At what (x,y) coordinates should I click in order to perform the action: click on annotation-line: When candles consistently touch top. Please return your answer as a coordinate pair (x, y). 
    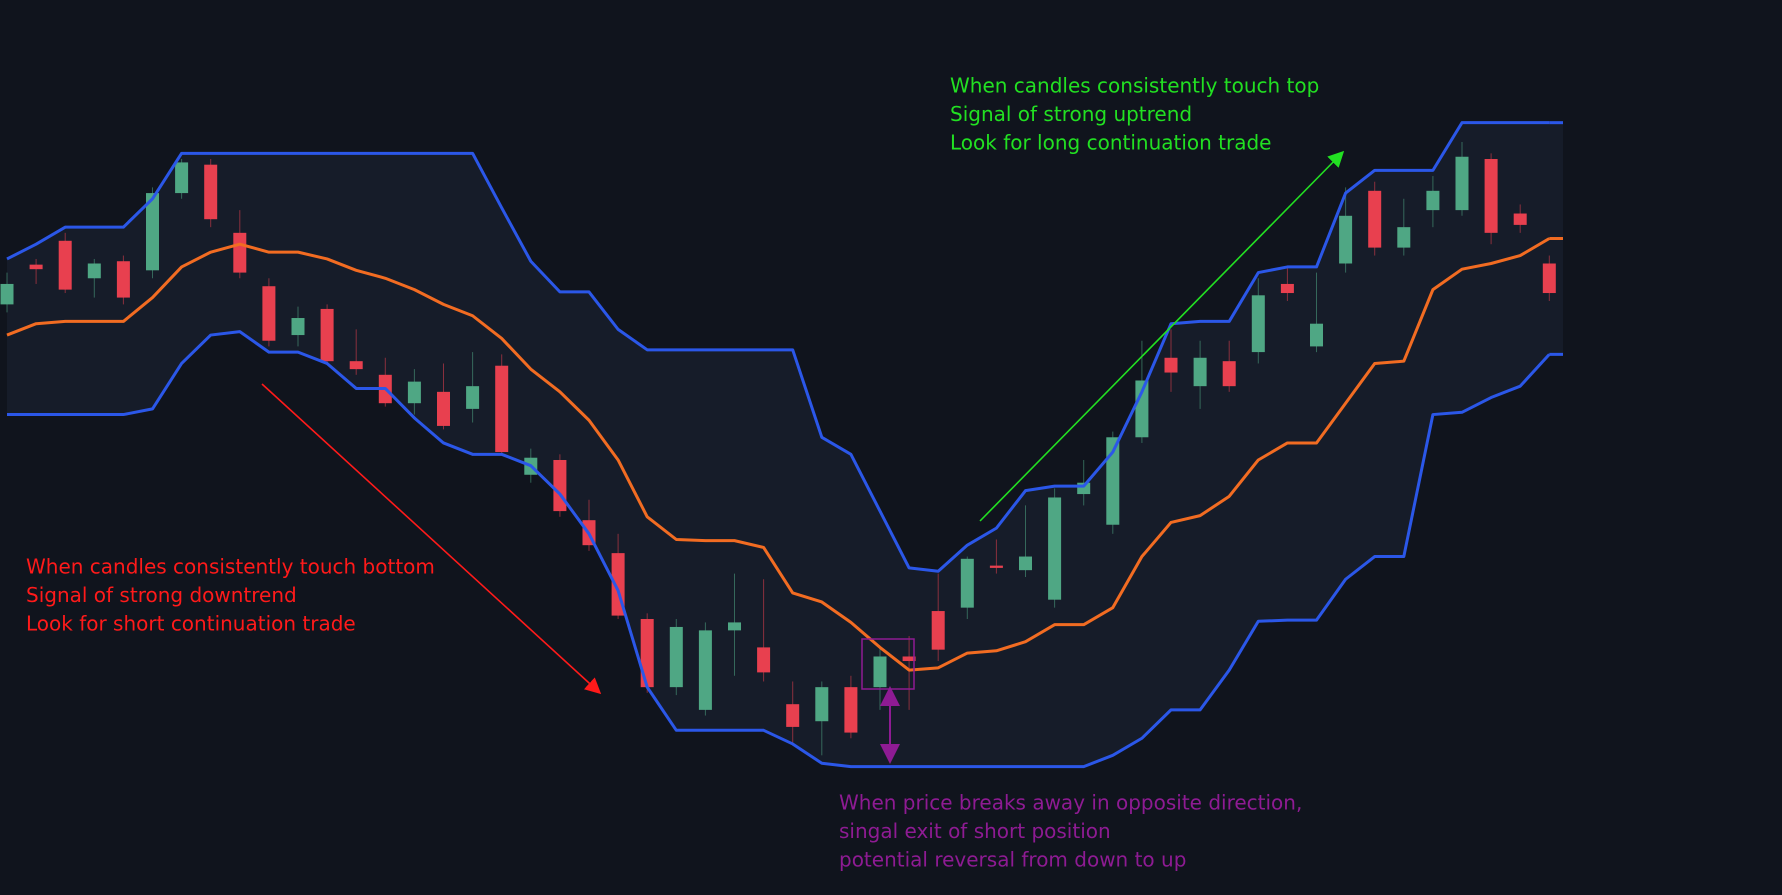
    Looking at the image, I should click on (1134, 86).